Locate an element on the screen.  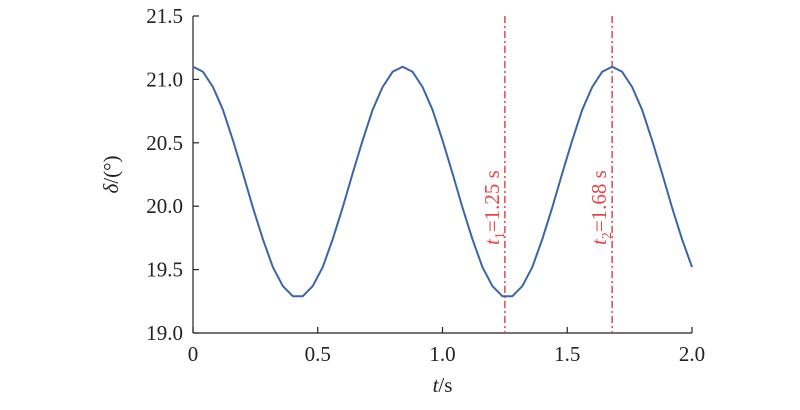
y-tick-label: 20.5 is located at coordinates (164, 143).